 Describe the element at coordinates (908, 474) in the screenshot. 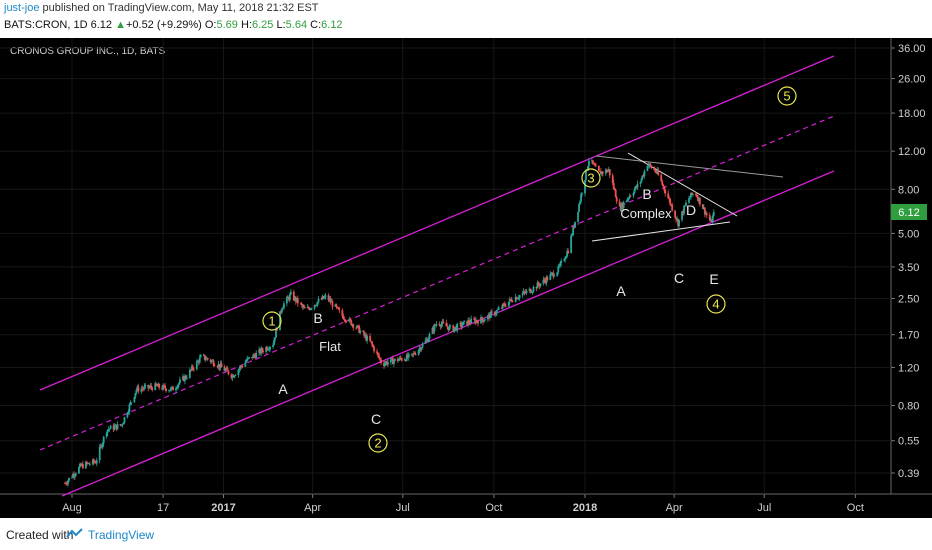

I see `y-tick-label: 0.39` at that location.